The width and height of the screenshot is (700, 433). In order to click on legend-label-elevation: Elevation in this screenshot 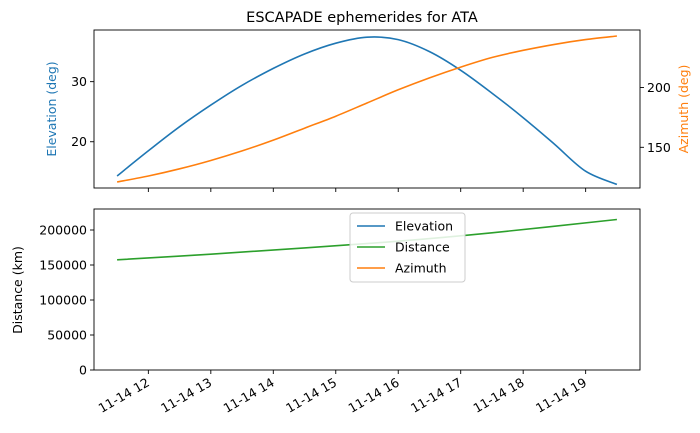, I will do `click(424, 226)`.